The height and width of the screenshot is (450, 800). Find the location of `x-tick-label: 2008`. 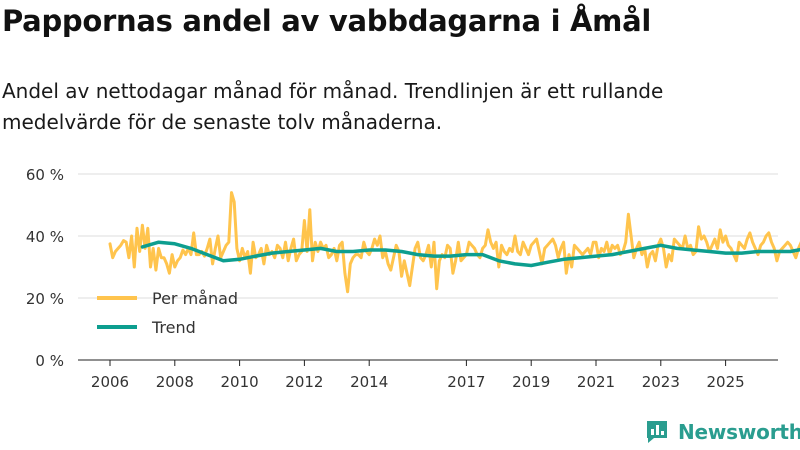

x-tick-label: 2008 is located at coordinates (175, 382).